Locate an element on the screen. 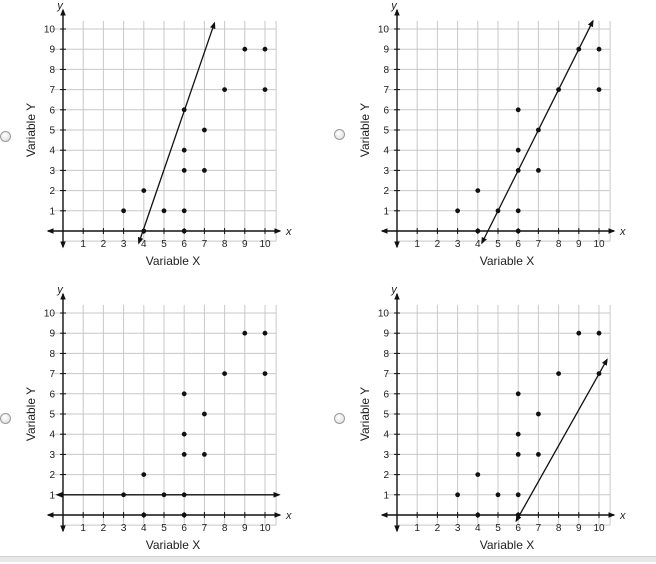 The width and height of the screenshot is (656, 564). bottom-scrollbar-strip is located at coordinates (328, 559).